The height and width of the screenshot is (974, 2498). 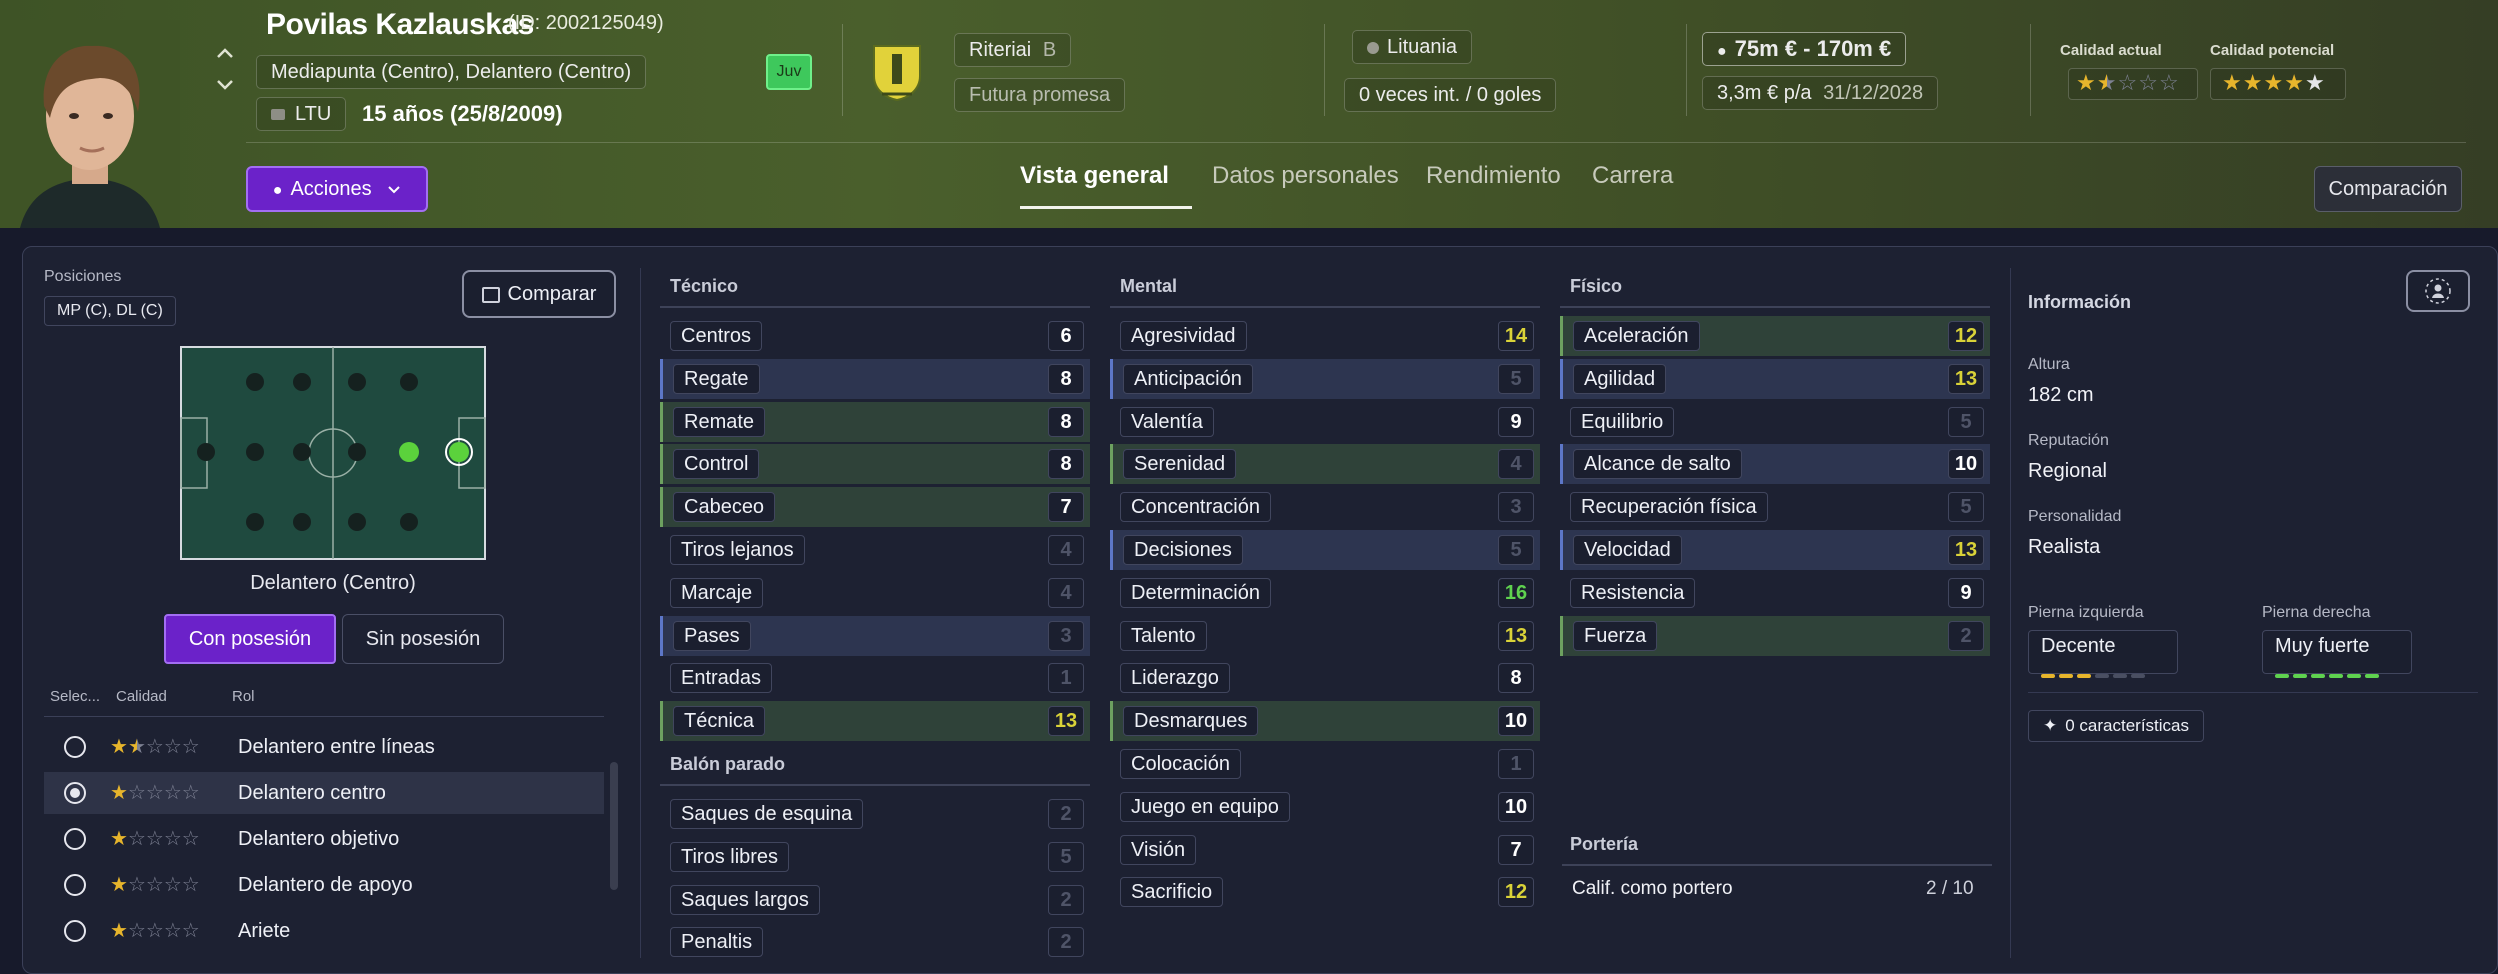 What do you see at coordinates (1325, 807) in the screenshot?
I see `attribute-row: Juego en equipo 10` at bounding box center [1325, 807].